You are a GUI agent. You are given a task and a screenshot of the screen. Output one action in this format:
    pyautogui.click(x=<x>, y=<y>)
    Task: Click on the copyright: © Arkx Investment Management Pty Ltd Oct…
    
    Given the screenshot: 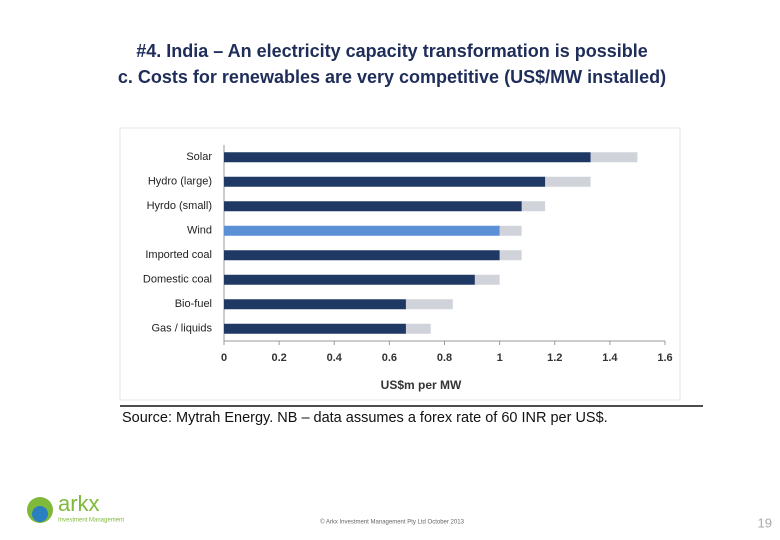 What is the action you would take?
    pyautogui.click(x=392, y=522)
    